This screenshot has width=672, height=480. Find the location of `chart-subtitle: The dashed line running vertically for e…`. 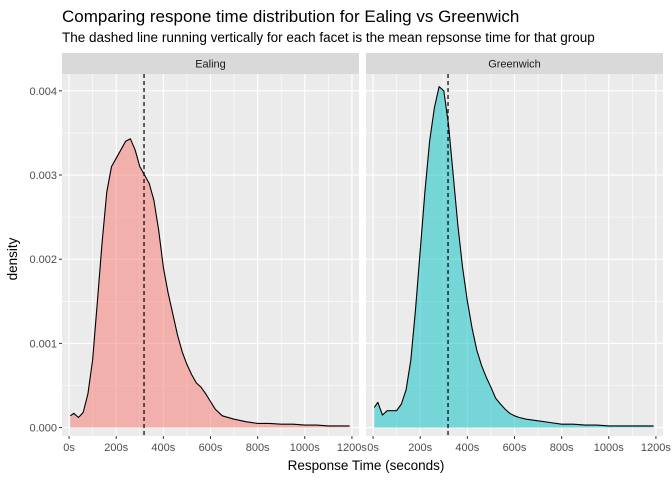

chart-subtitle: The dashed line running vertically for e… is located at coordinates (328, 37).